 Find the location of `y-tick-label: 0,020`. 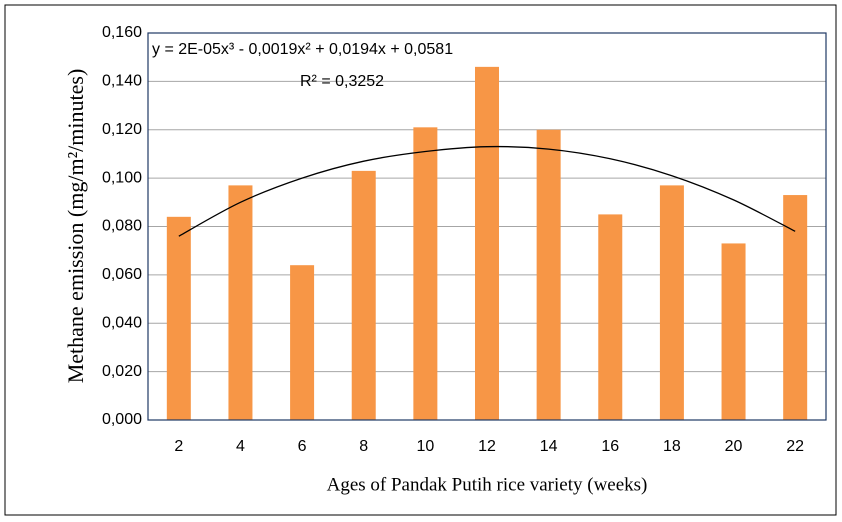

y-tick-label: 0,020 is located at coordinates (122, 371).